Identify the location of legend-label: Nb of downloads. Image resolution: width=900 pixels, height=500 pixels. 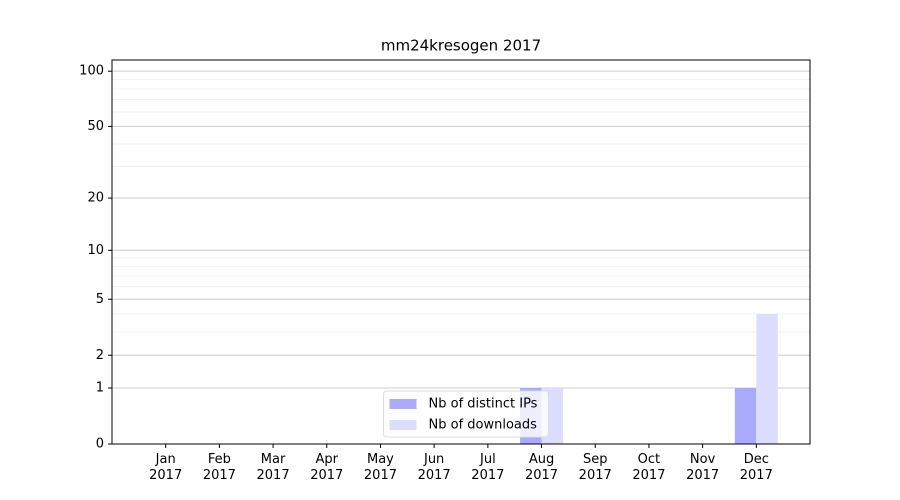
(483, 425).